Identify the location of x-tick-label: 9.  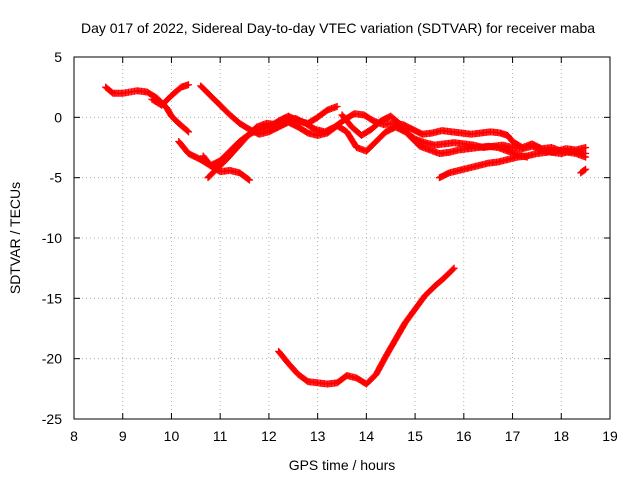
(123, 436).